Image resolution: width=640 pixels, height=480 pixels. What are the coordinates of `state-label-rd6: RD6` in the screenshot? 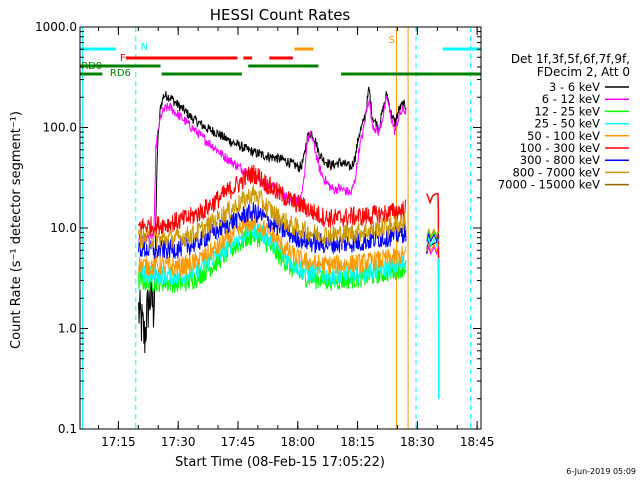 It's located at (120, 73).